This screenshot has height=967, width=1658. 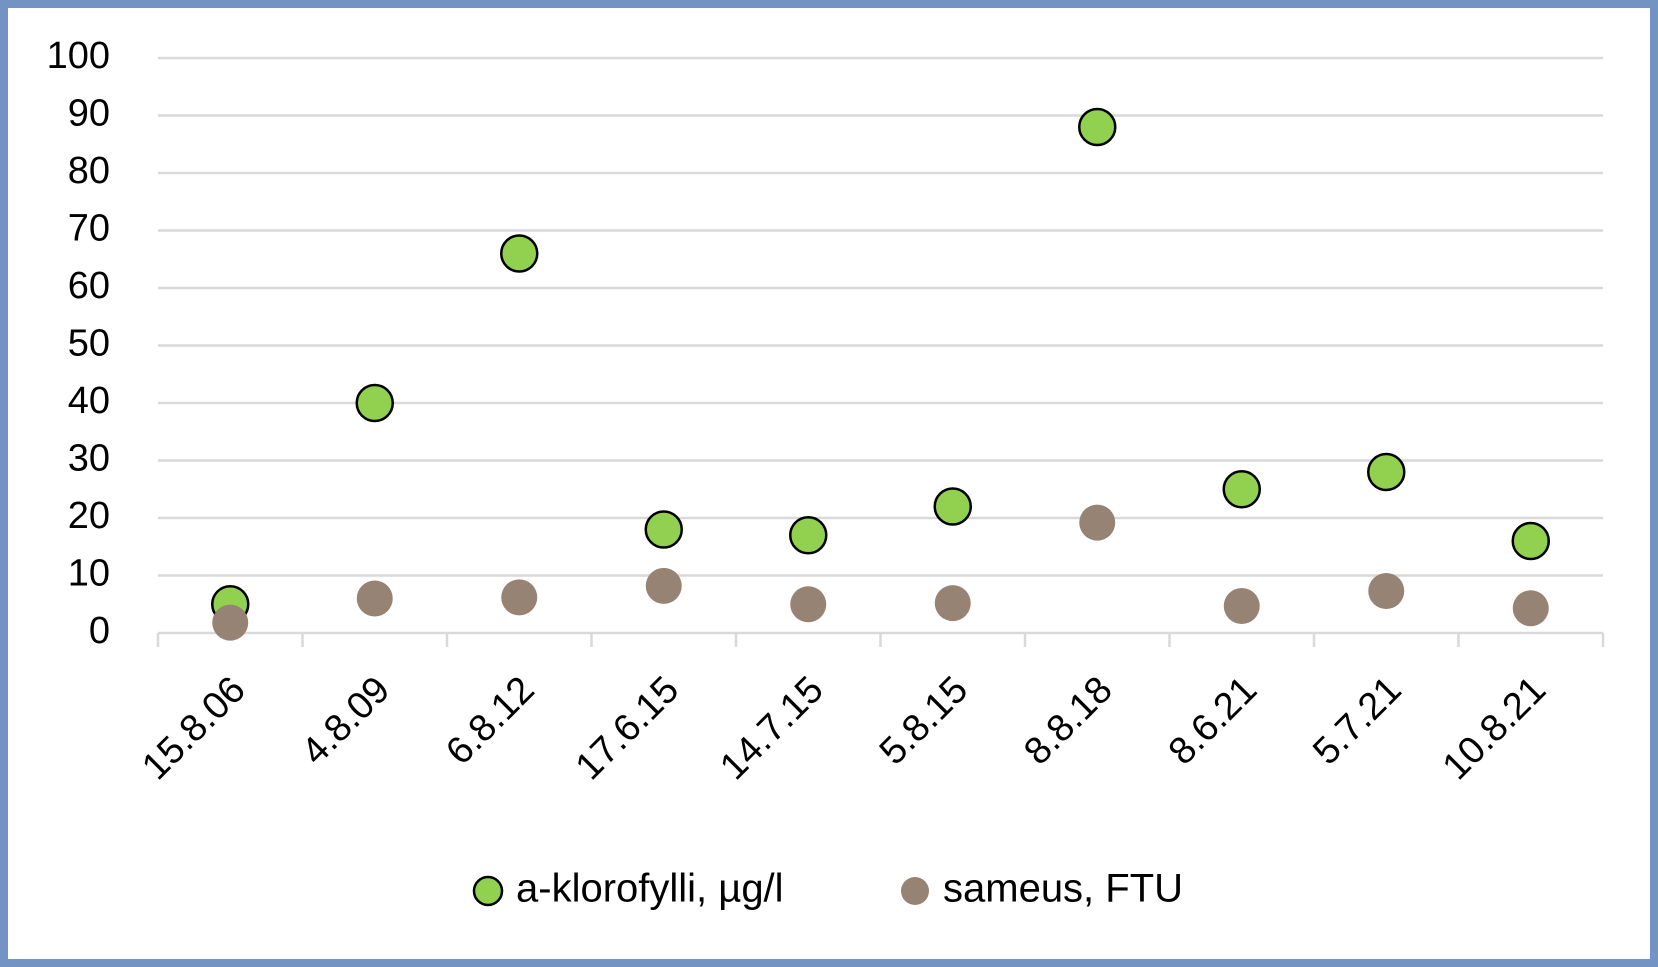 What do you see at coordinates (89, 574) in the screenshot?
I see `y-tick-label: 10` at bounding box center [89, 574].